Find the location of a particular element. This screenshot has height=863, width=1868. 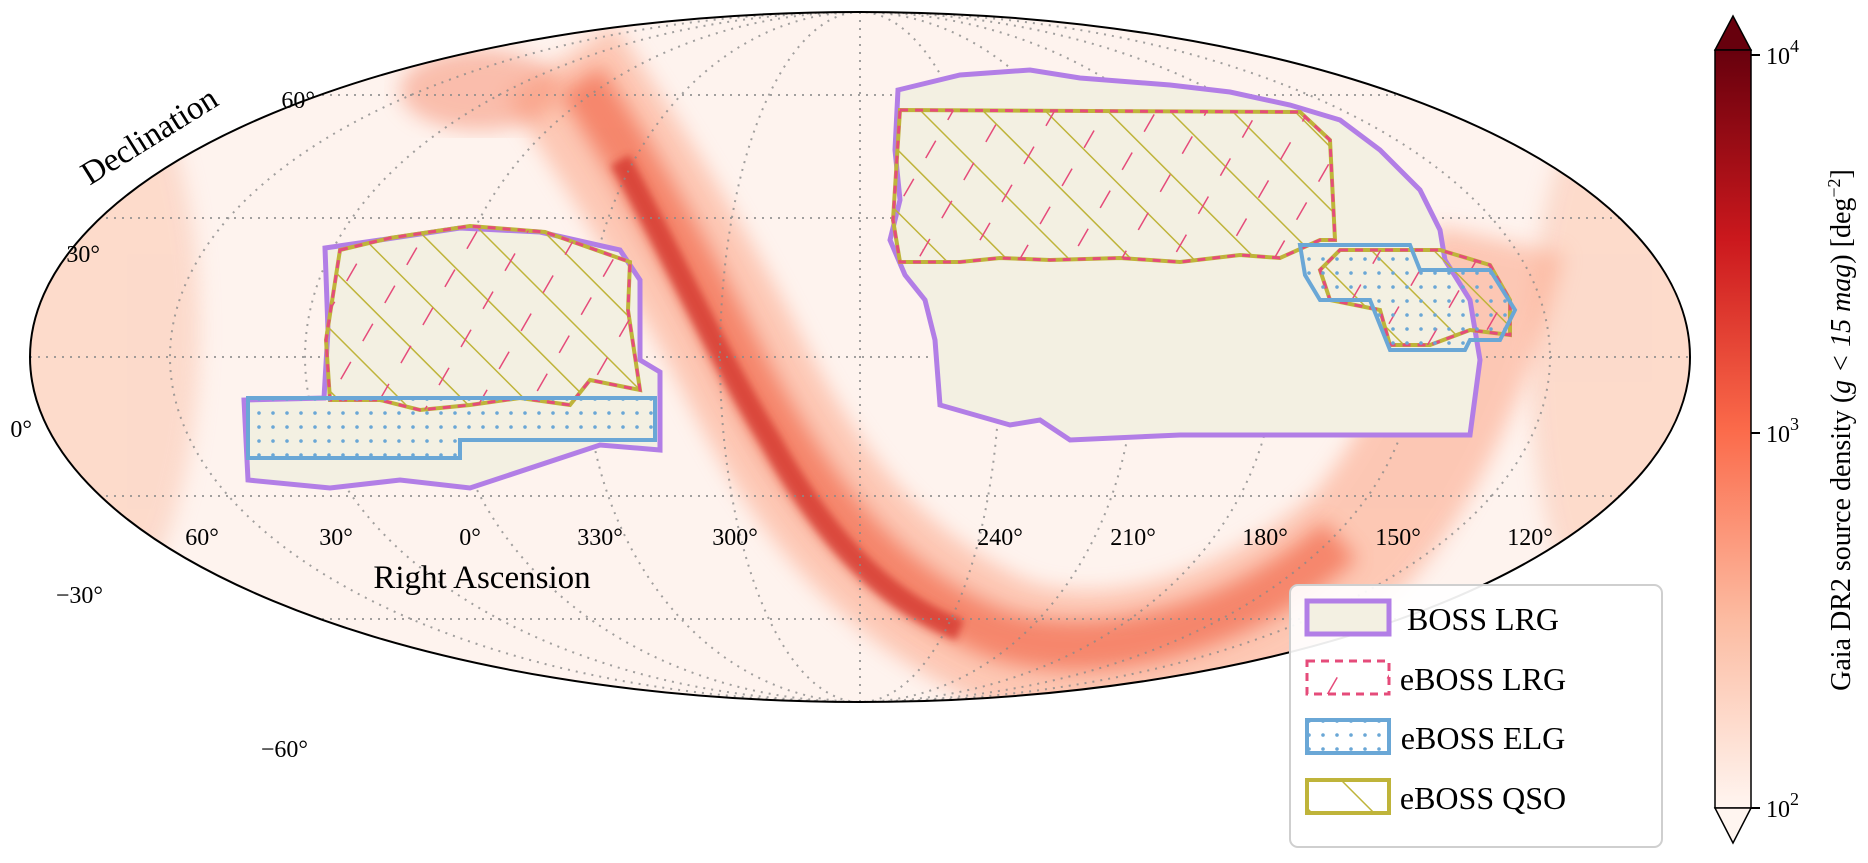

ra-tick: 0° is located at coordinates (470, 538).